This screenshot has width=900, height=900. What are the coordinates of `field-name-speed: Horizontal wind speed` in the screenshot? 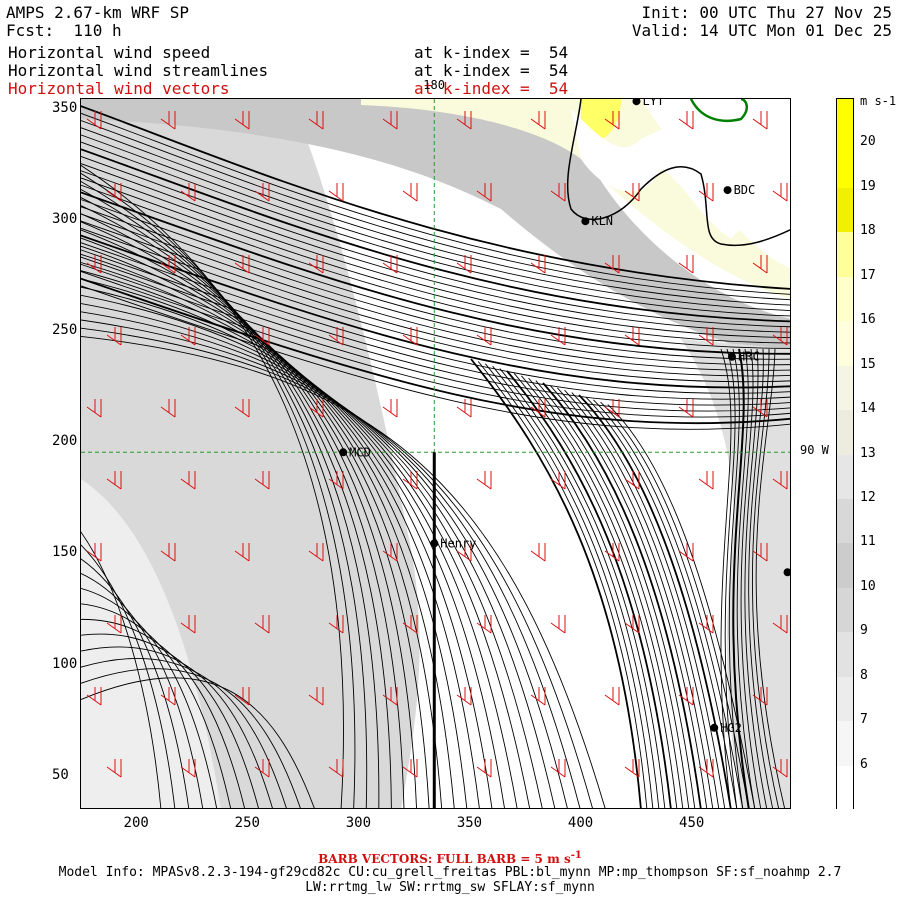 It's located at (109, 52).